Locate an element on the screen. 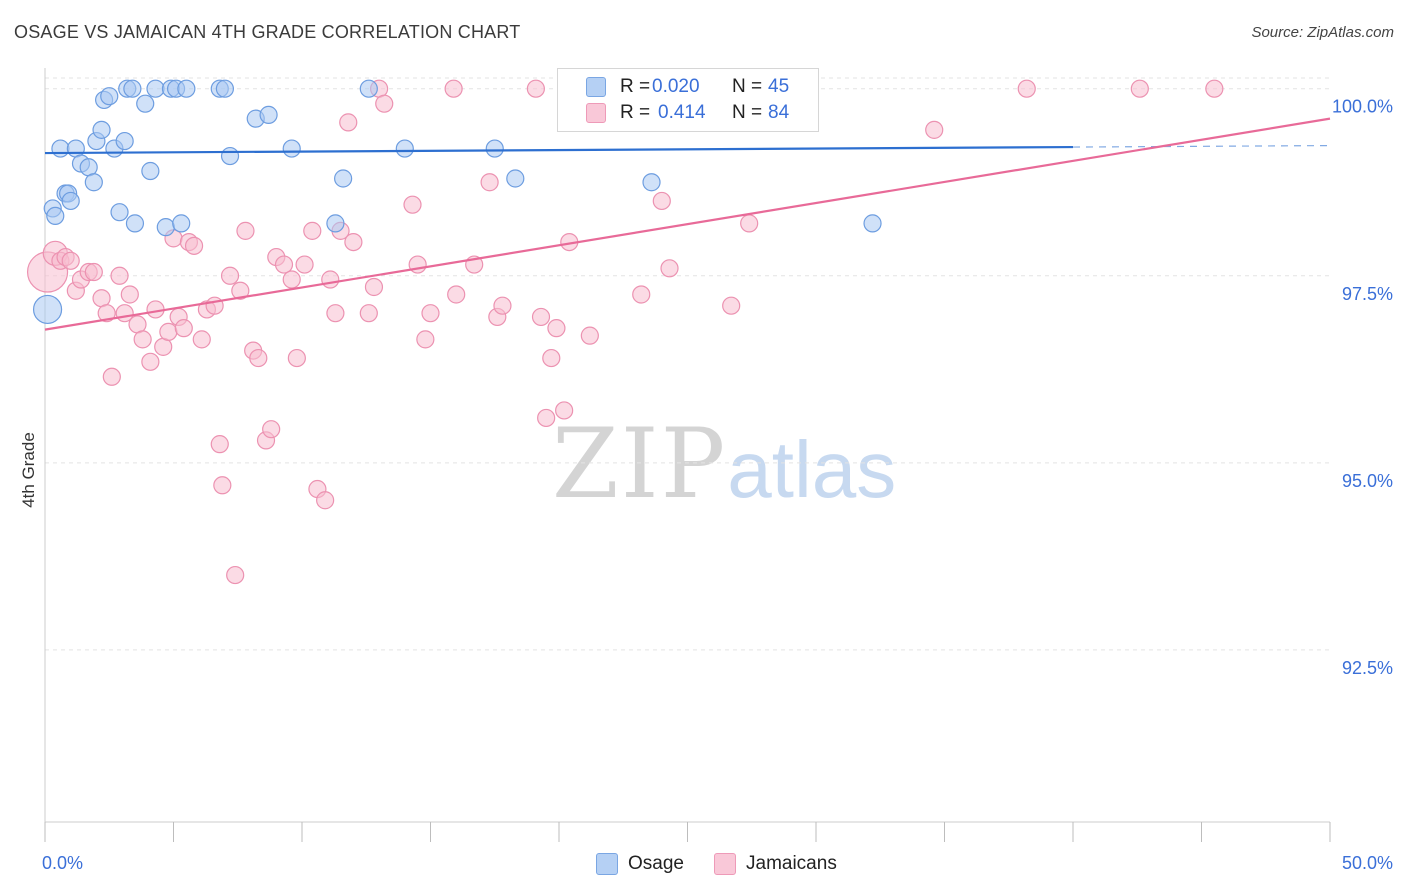  y-tick-label: 100.0% is located at coordinates (1362, 107).